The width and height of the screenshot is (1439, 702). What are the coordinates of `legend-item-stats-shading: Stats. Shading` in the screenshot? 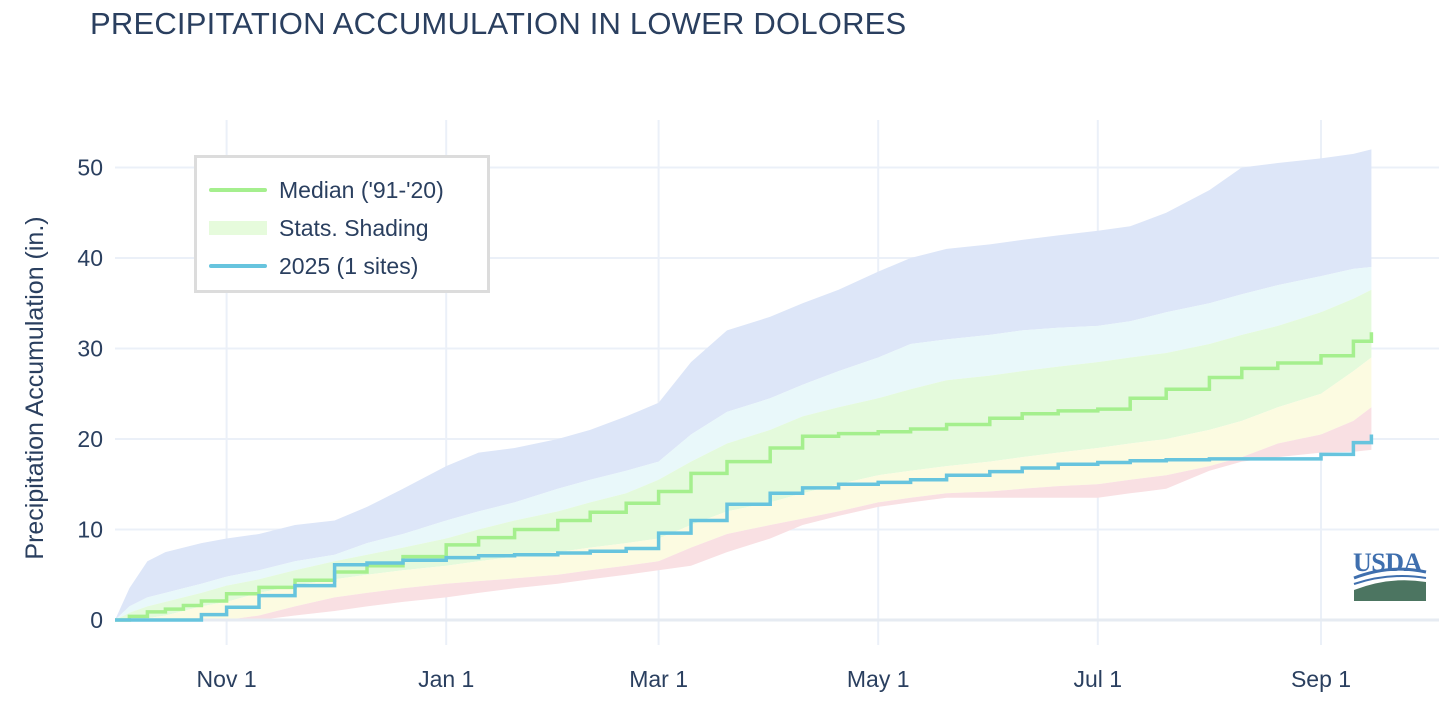 It's located at (319, 228).